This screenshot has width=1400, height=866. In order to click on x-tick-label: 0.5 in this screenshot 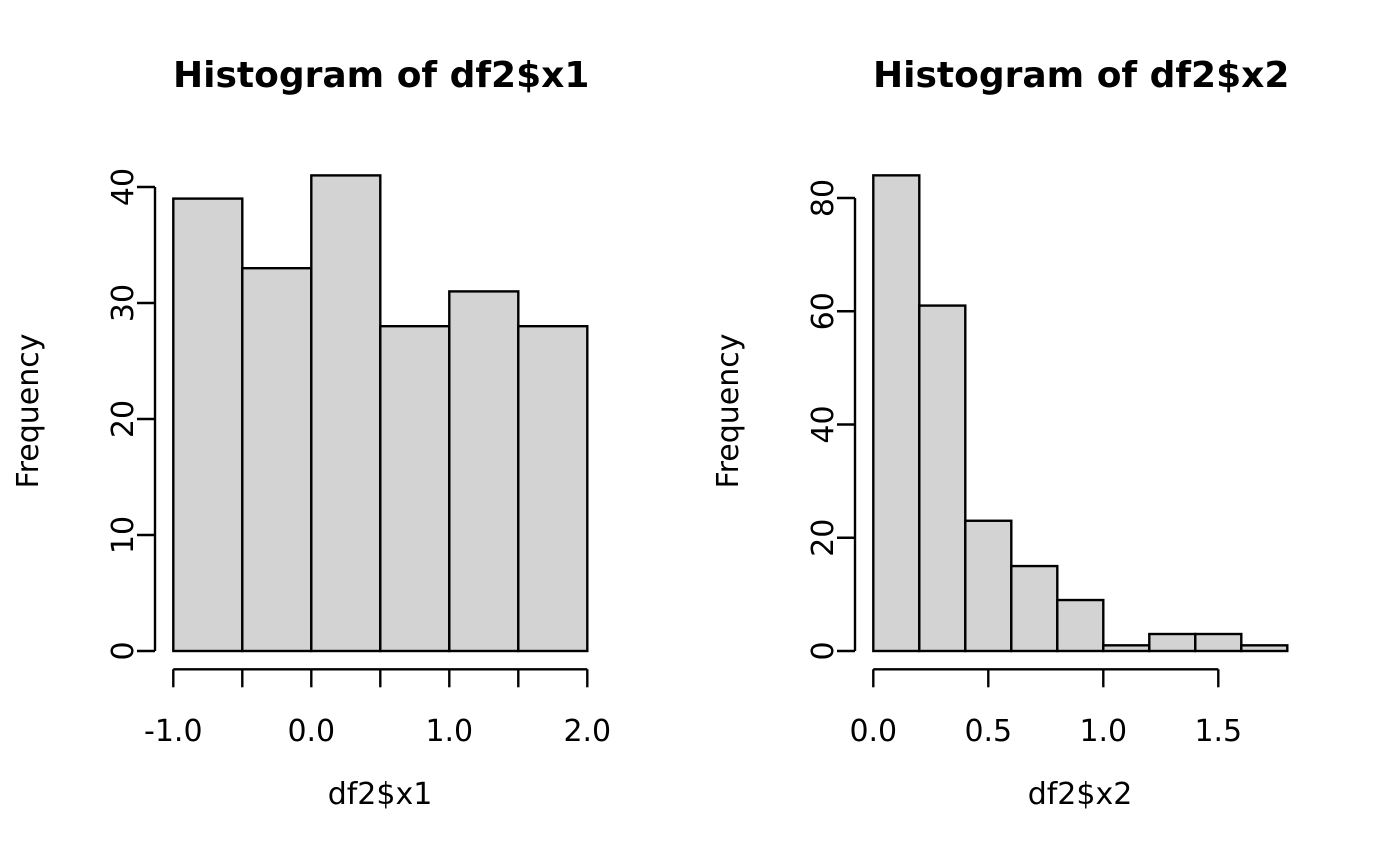, I will do `click(988, 731)`.